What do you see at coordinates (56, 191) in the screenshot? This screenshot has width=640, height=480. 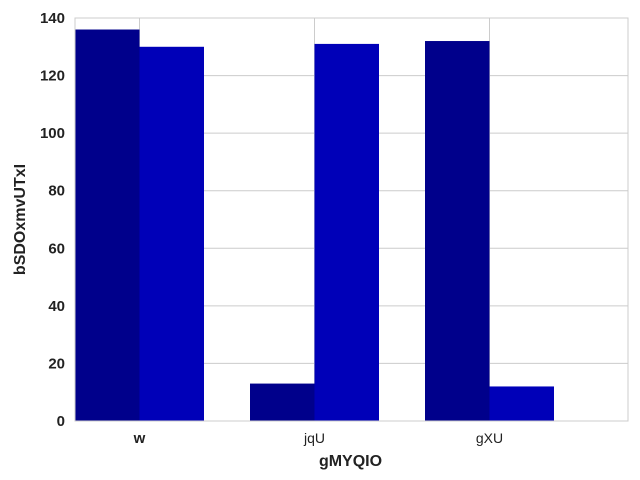 I see `y-tick-label: 80` at bounding box center [56, 191].